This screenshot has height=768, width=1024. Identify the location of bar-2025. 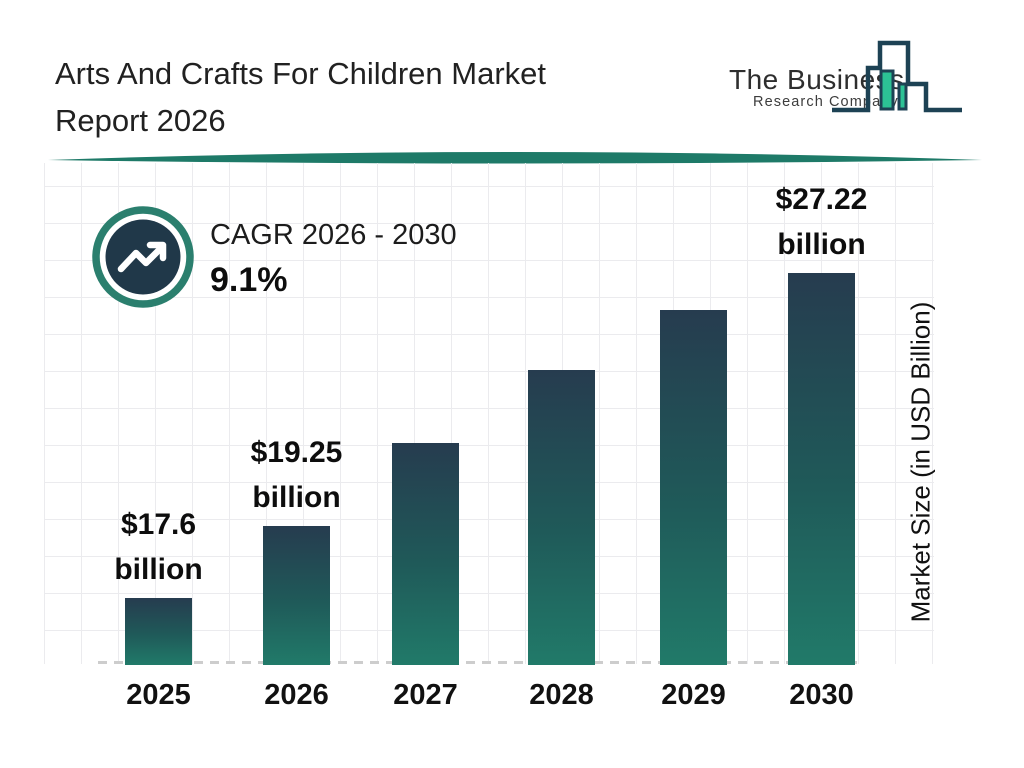
(158, 631).